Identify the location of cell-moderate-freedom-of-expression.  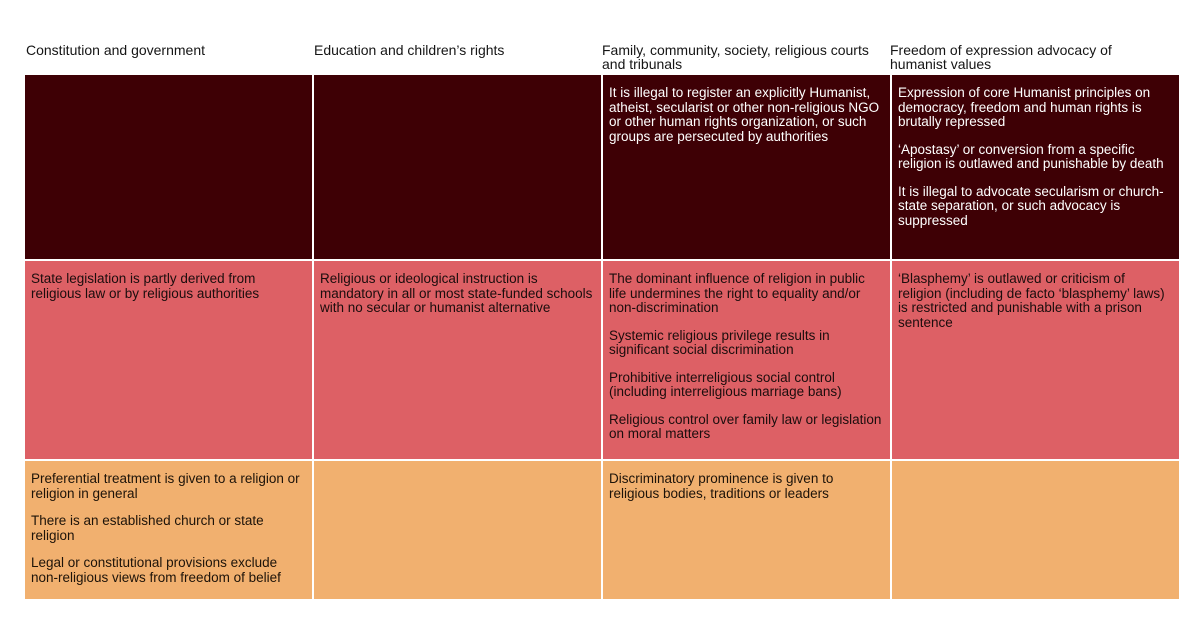
(1035, 530).